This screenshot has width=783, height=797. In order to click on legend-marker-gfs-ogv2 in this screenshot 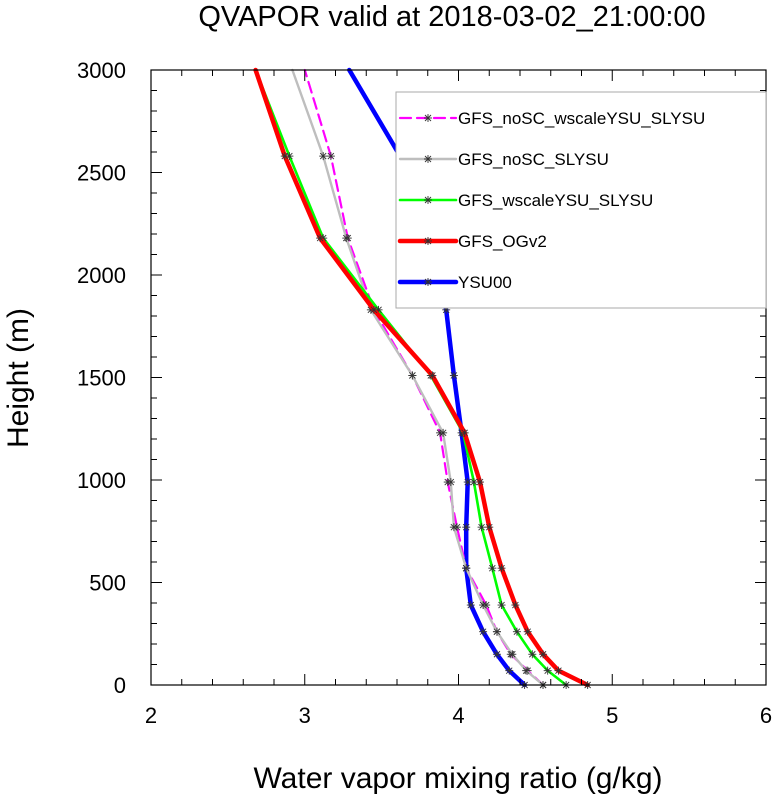, I will do `click(428, 241)`.